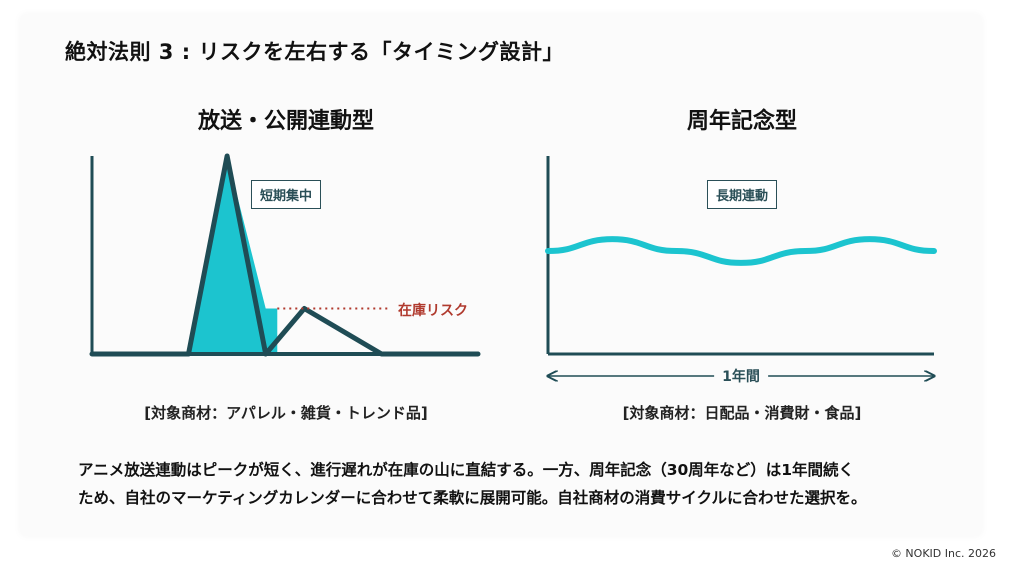  Describe the element at coordinates (943, 553) in the screenshot. I see `copyright: © NOKID Inc. 2026` at that location.